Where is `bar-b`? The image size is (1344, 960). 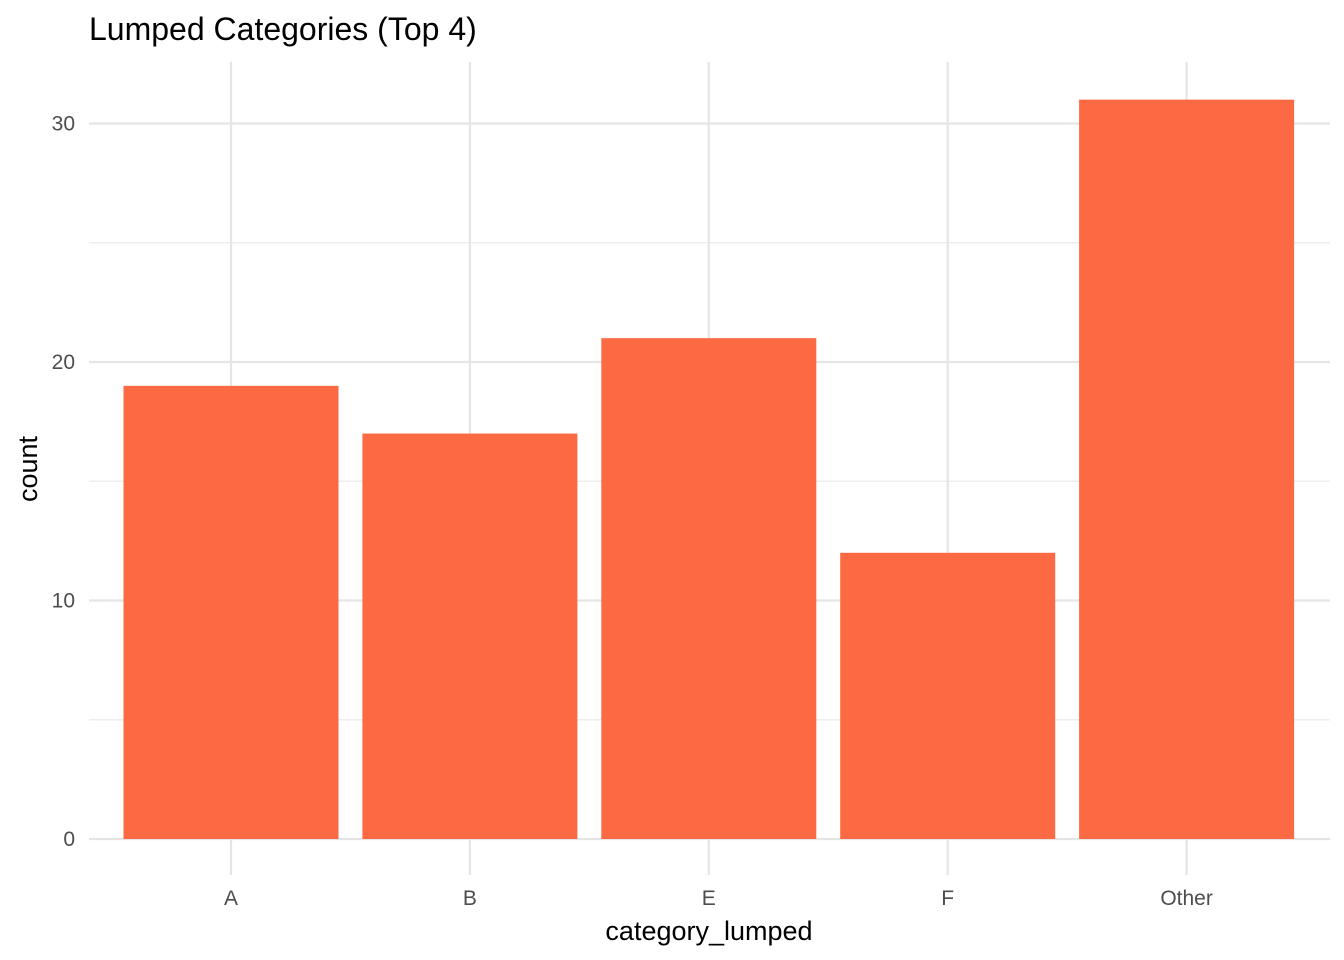
bar-b is located at coordinates (470, 636).